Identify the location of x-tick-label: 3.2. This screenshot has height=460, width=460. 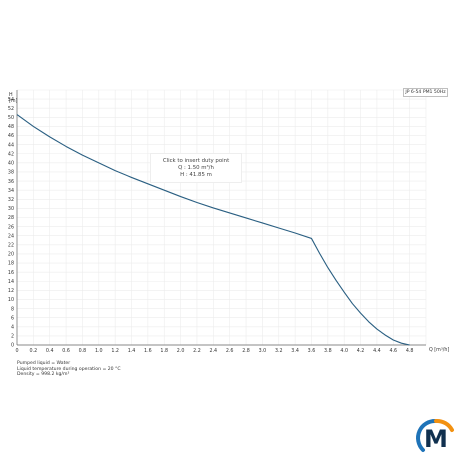
(279, 351).